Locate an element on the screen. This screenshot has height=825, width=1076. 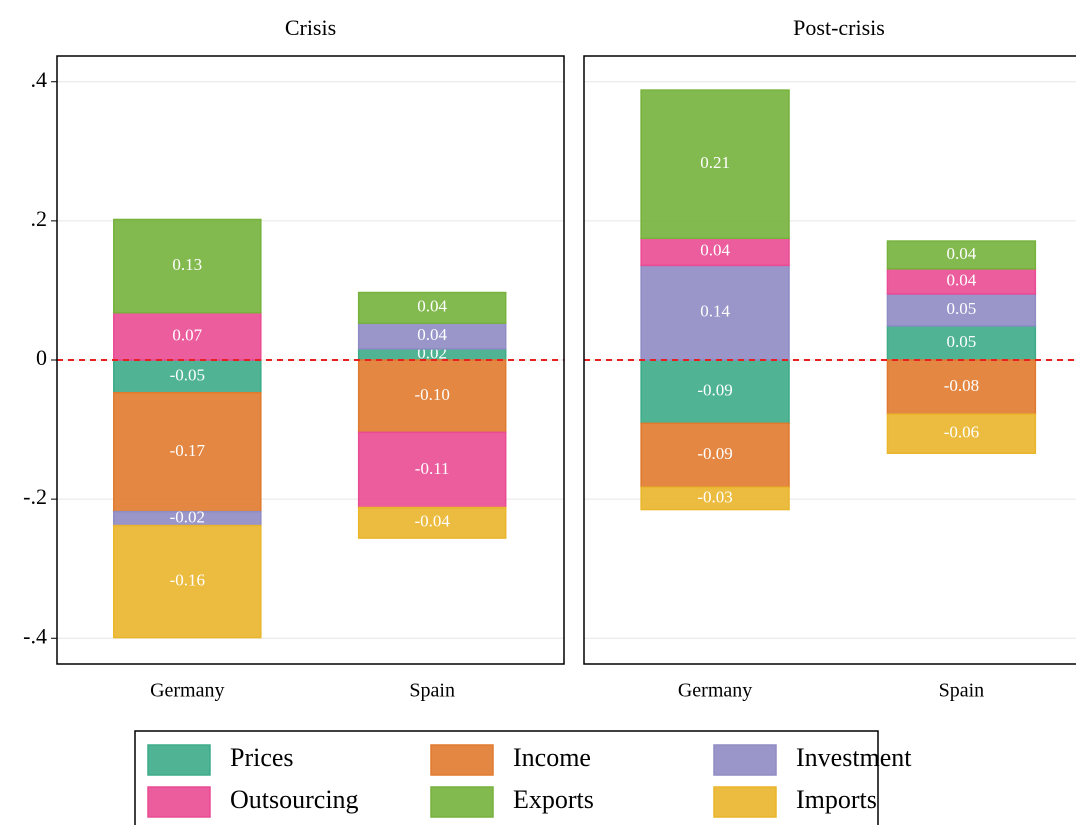
value-label: 0.07 is located at coordinates (187, 334).